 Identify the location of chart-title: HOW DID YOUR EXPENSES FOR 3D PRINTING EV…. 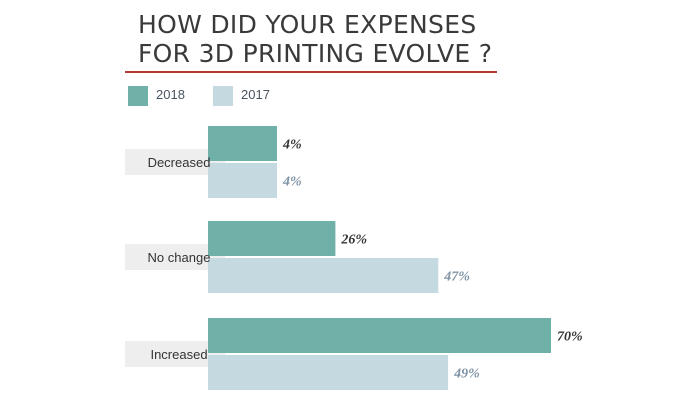
(348, 39).